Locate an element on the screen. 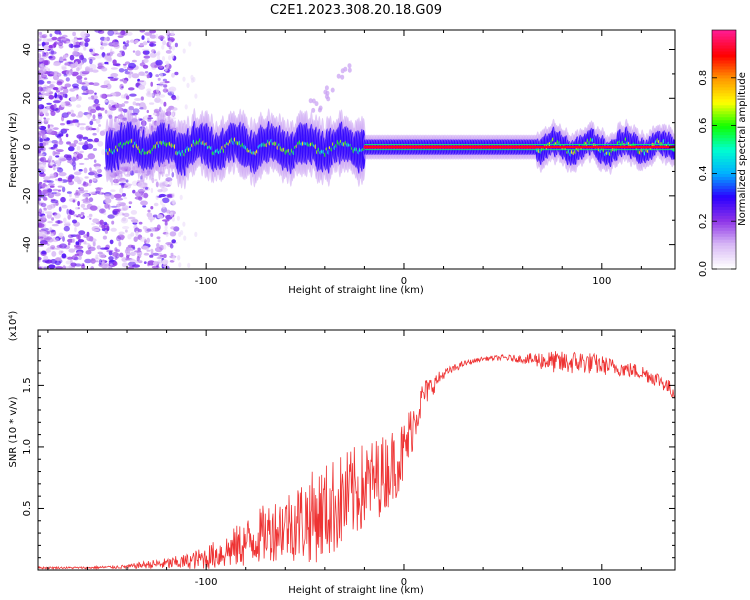 The image size is (750, 600). x-tick-label: -100 is located at coordinates (206, 582).